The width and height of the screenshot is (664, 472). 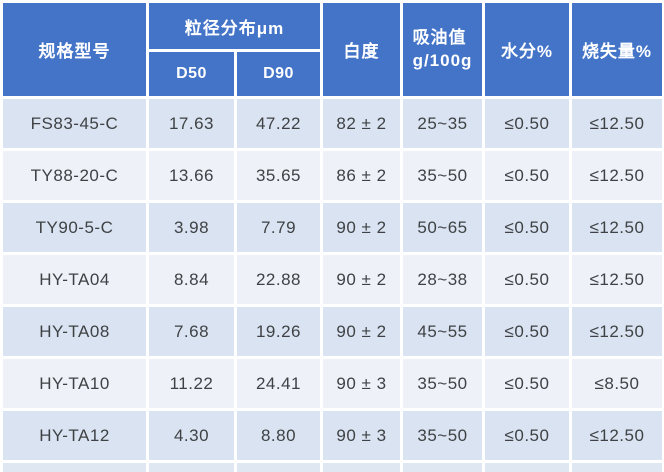 What do you see at coordinates (191, 279) in the screenshot?
I see `cell-d50: 8.84` at bounding box center [191, 279].